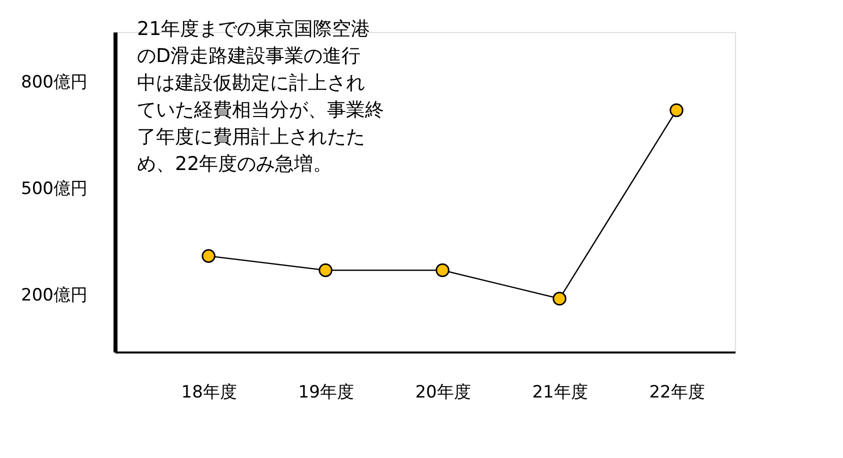 This screenshot has height=458, width=843. Describe the element at coordinates (54, 82) in the screenshot. I see `y-tick-label: 800億円` at that location.